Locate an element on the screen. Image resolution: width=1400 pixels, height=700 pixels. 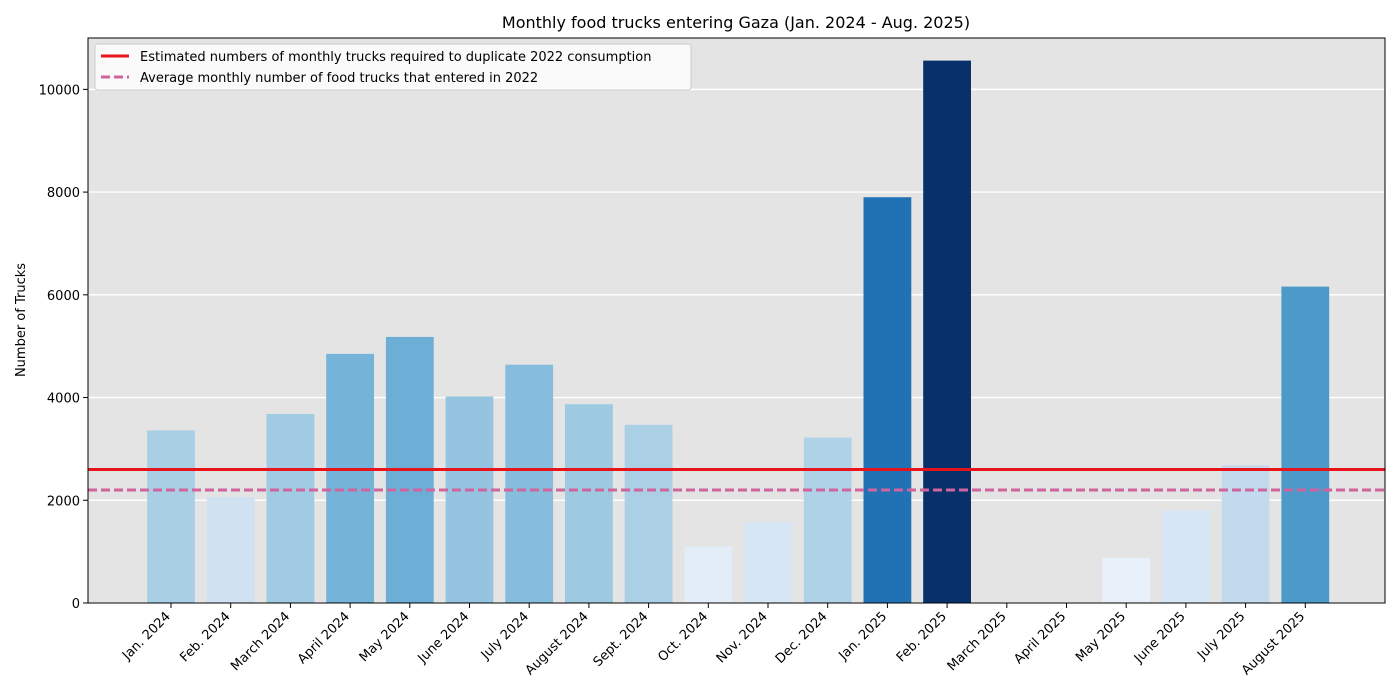
x-tick-label: April 2025 is located at coordinates (1040, 638).